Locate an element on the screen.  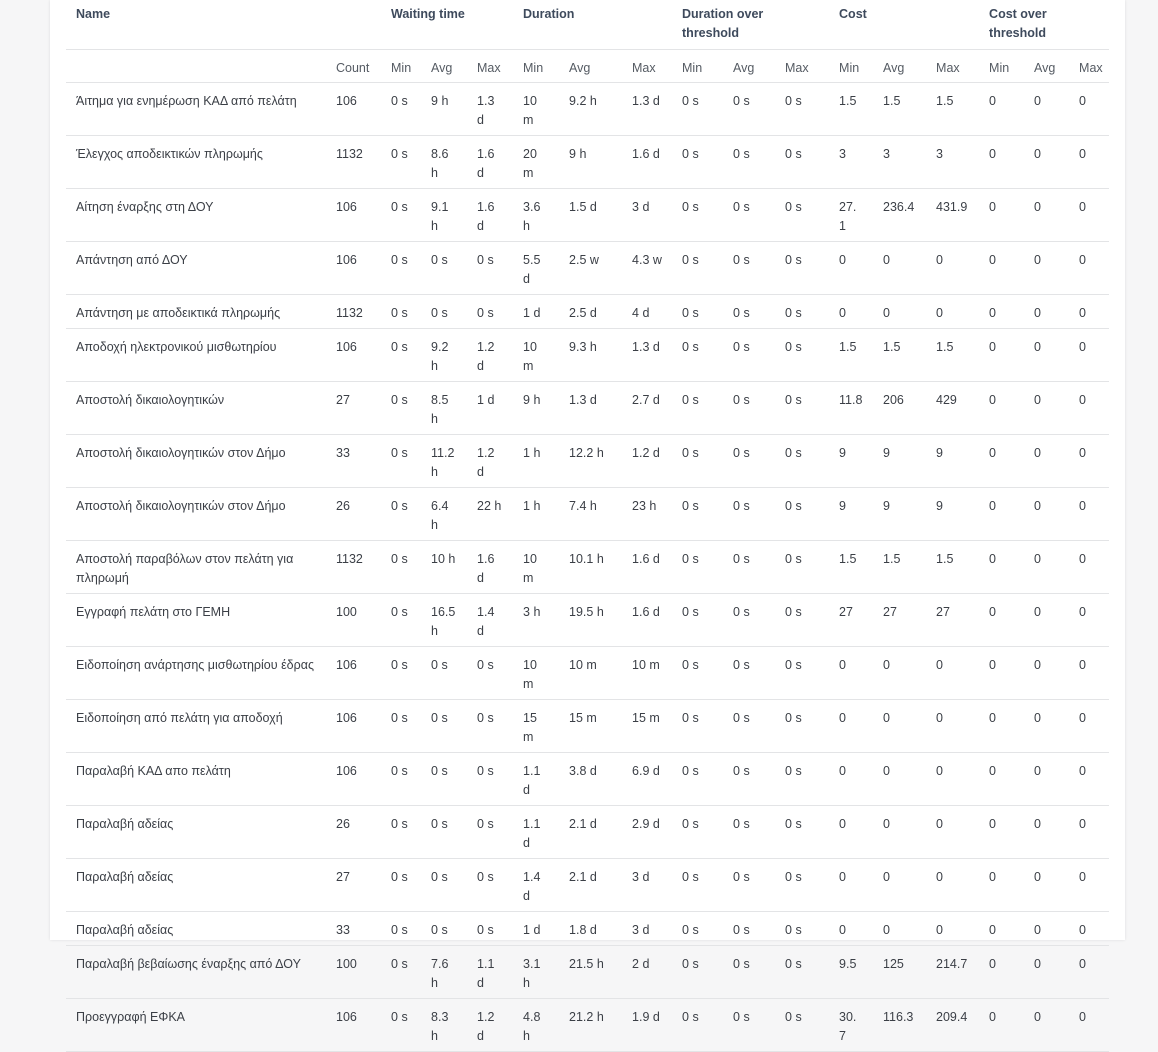
cell-activity-name: Αποστολή δικαιολογητικών is located at coordinates (150, 400).